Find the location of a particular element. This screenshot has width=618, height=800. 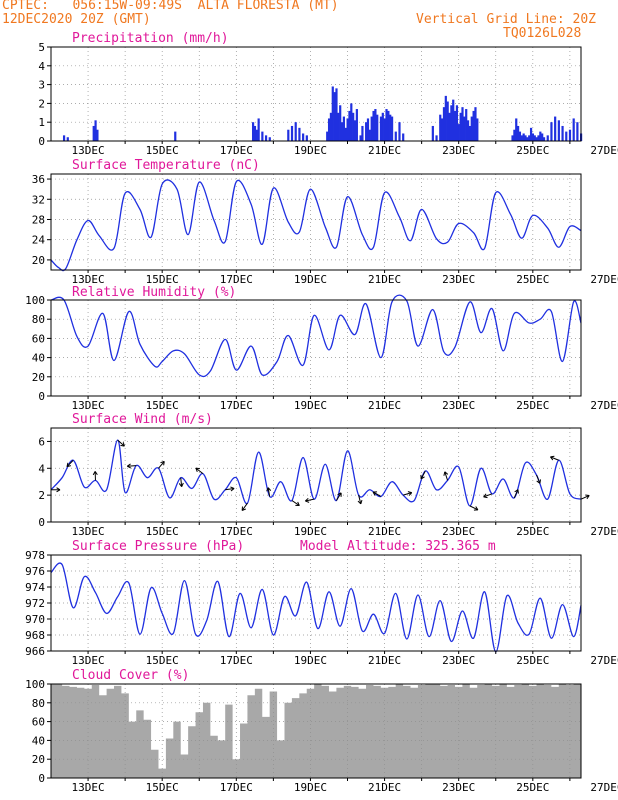

cloud-cover-area is located at coordinates (316, 731).